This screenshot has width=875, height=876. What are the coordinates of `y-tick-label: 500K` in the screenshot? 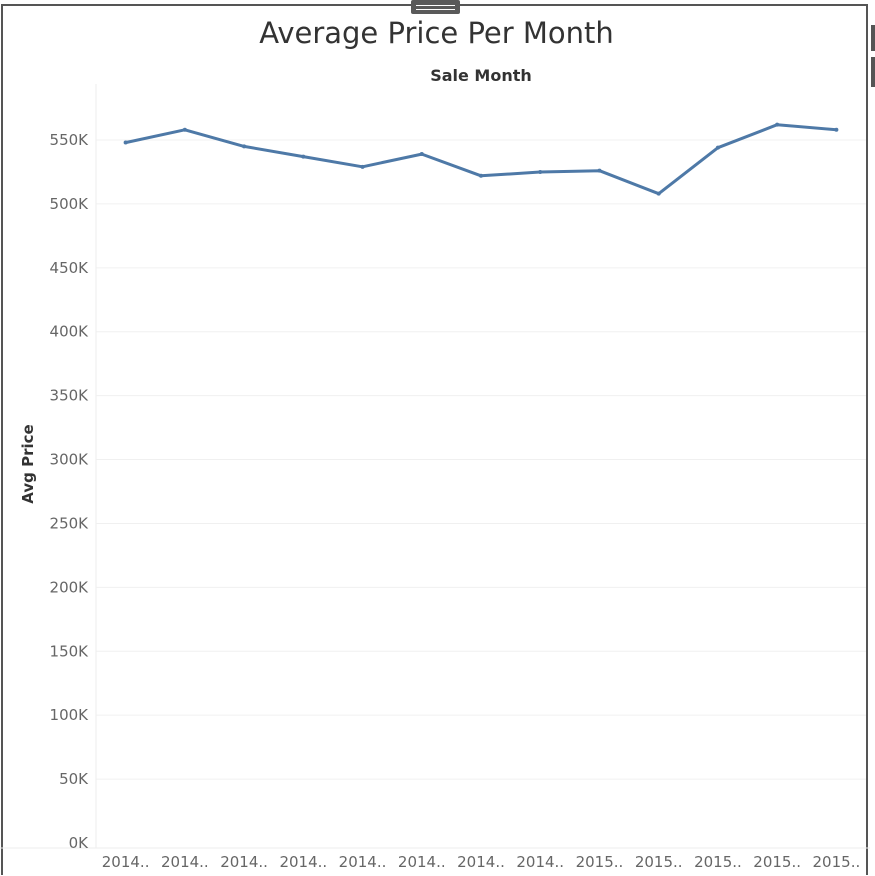 It's located at (70, 204).